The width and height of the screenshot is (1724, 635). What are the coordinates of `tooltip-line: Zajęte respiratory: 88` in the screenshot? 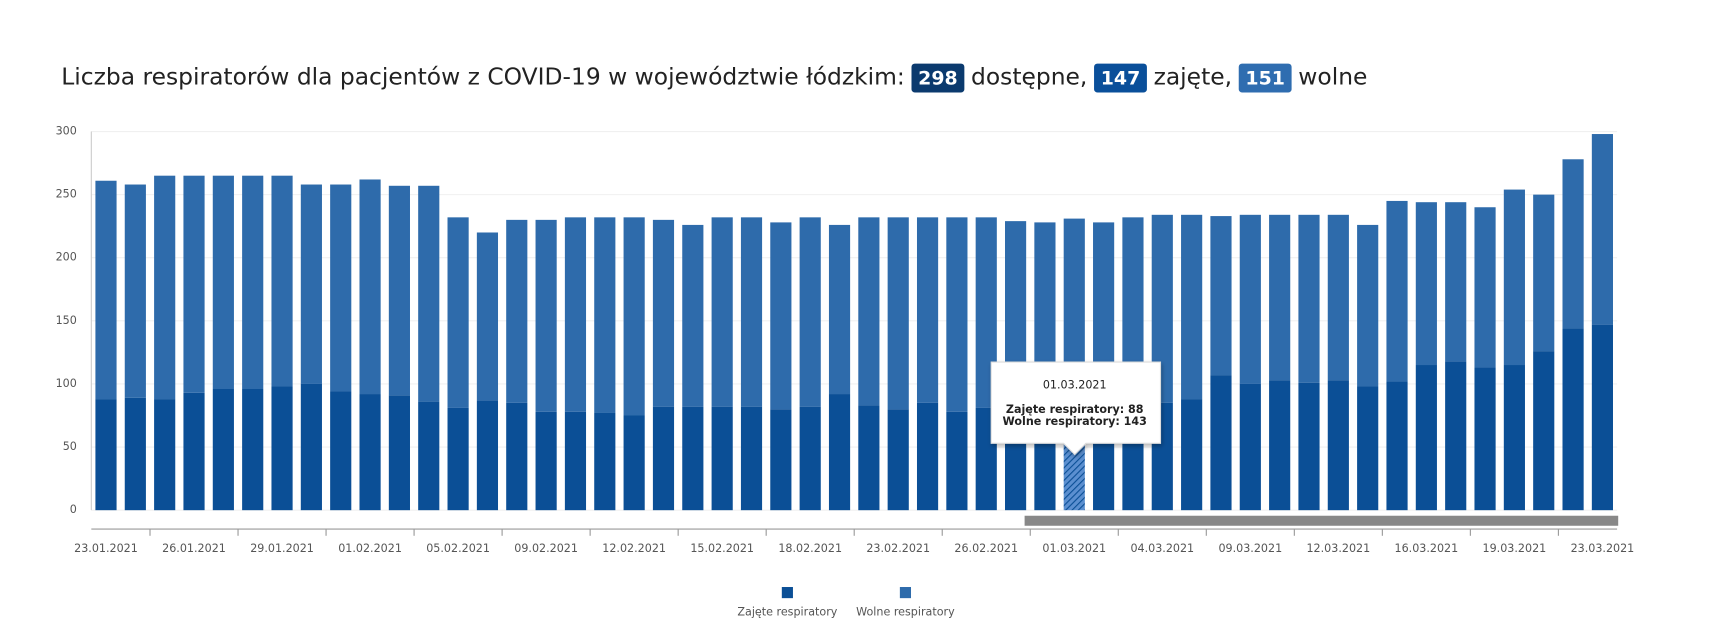 It's located at (1075, 409).